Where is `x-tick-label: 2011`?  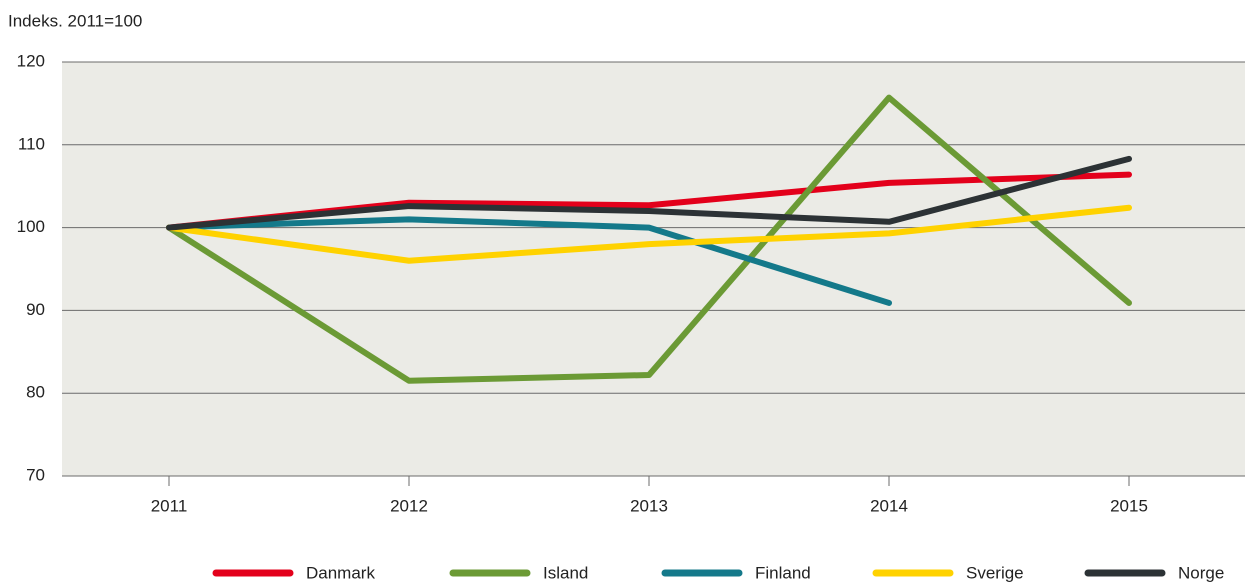 x-tick-label: 2011 is located at coordinates (169, 505).